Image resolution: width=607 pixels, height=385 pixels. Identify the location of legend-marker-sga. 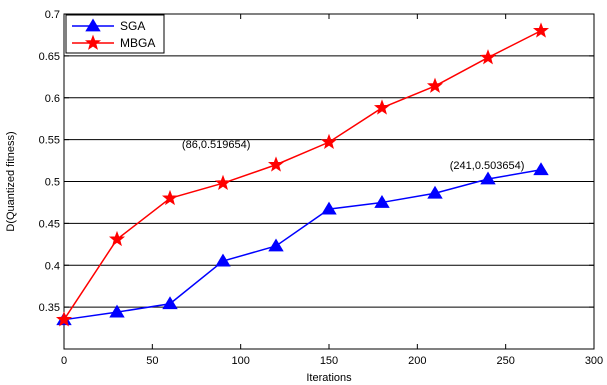
(93, 25).